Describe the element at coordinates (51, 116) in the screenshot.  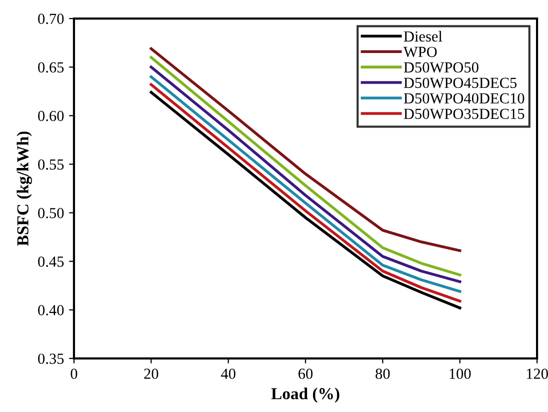
I see `y-tick-label: 0.60` at that location.